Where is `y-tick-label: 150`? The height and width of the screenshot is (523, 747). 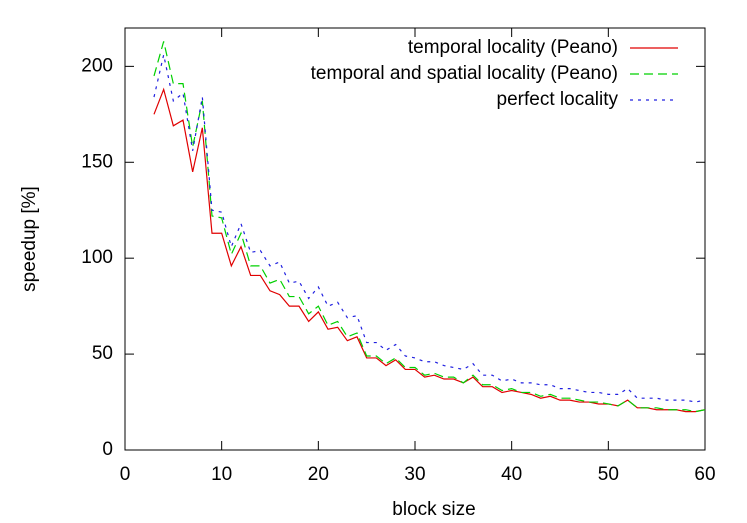 y-tick-label: 150 is located at coordinates (97, 161).